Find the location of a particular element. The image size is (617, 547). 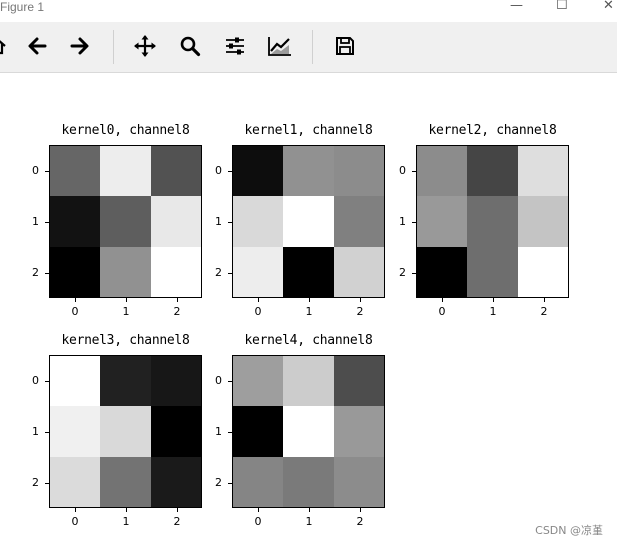

maximize-button: ☐ is located at coordinates (562, 6).